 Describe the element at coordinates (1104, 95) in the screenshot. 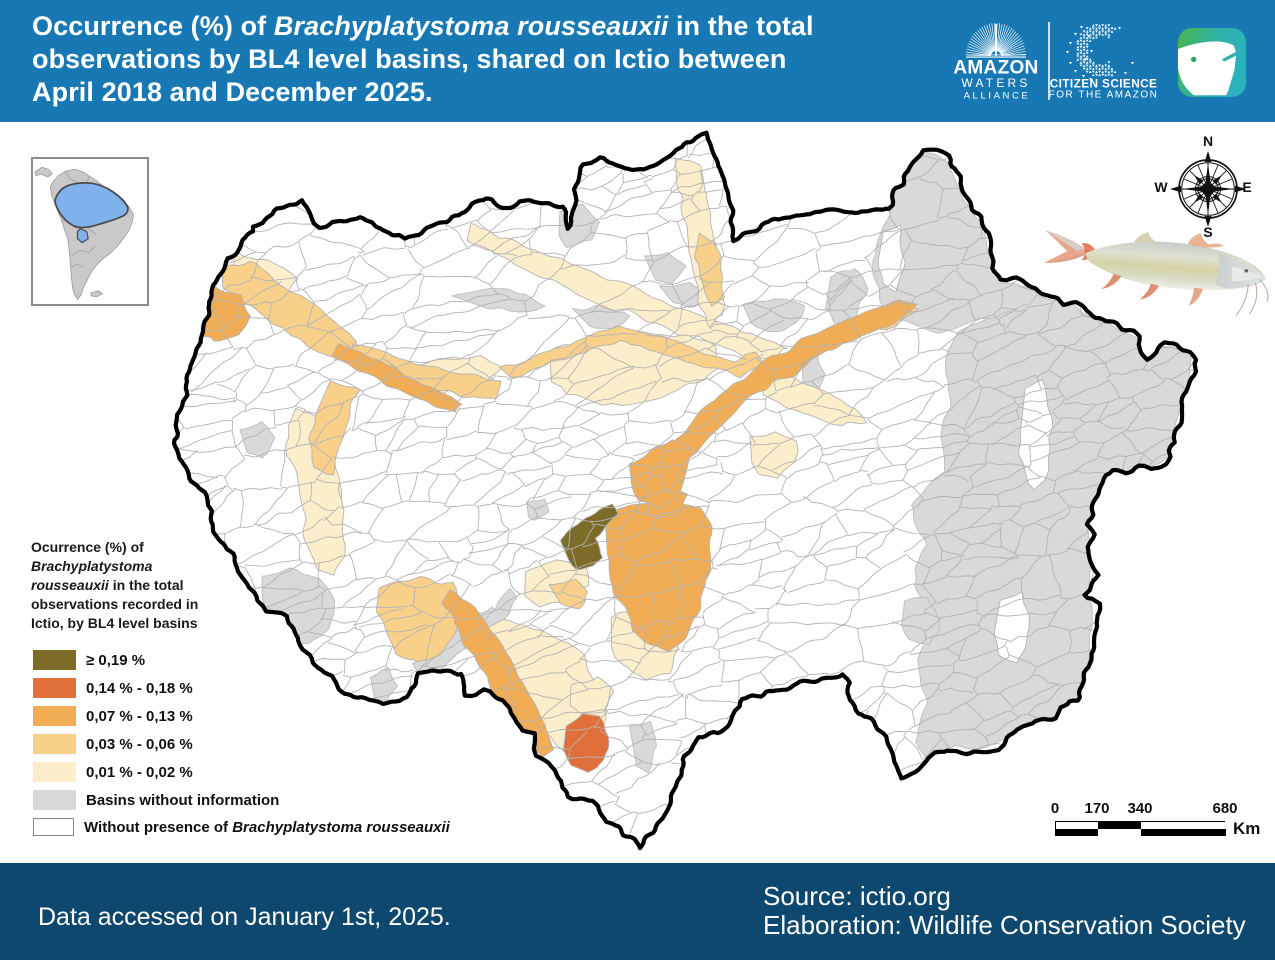

I see `svg-text: FOR THE AMAZON` at that location.